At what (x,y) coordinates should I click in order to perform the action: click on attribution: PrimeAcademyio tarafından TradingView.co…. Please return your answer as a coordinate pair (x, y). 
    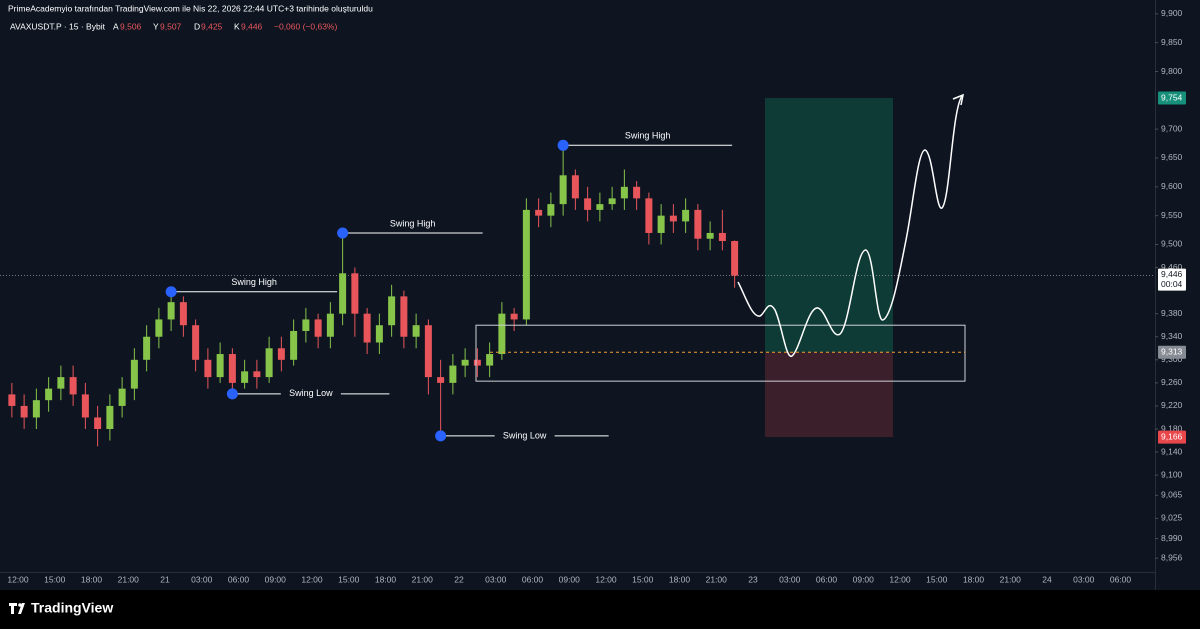
    Looking at the image, I should click on (190, 8).